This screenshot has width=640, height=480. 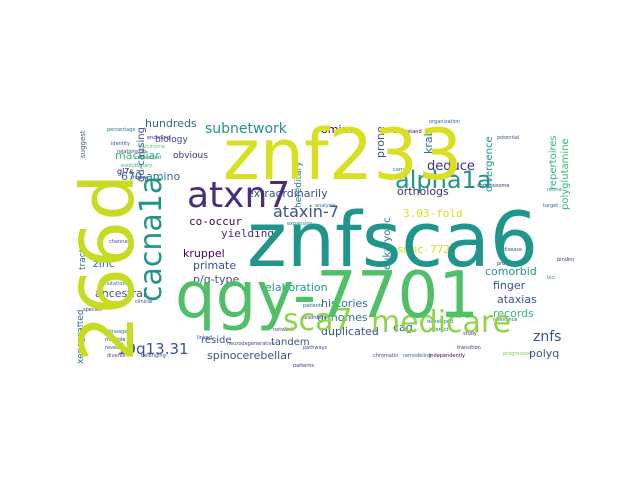 What do you see at coordinates (553, 162) in the screenshot?
I see `cloud-word: repertoires` at bounding box center [553, 162].